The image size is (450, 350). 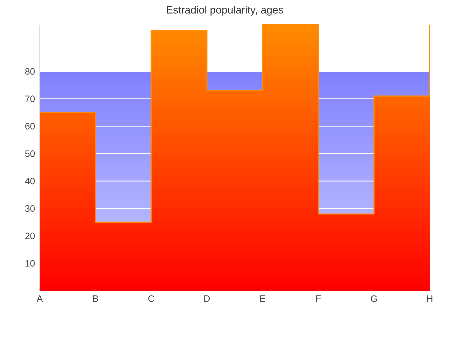 I want to click on x-tick-label: A, so click(x=40, y=299).